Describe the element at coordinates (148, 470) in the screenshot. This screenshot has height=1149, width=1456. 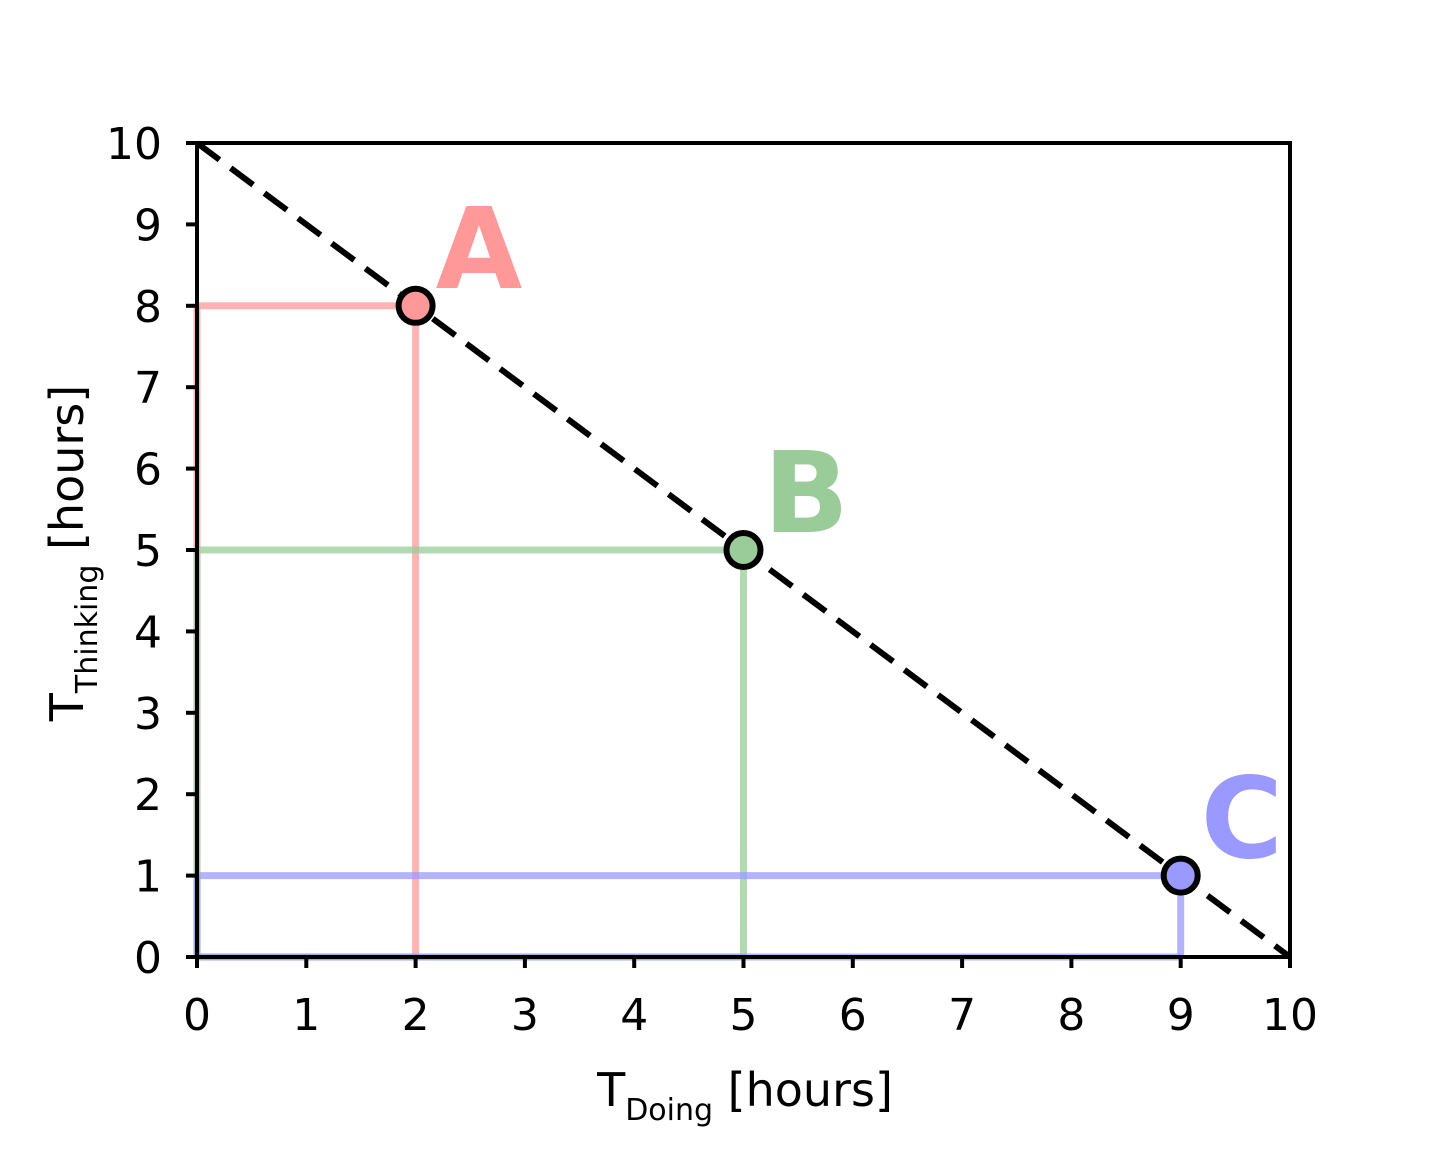
I see `y-tick-label-6: 6` at that location.